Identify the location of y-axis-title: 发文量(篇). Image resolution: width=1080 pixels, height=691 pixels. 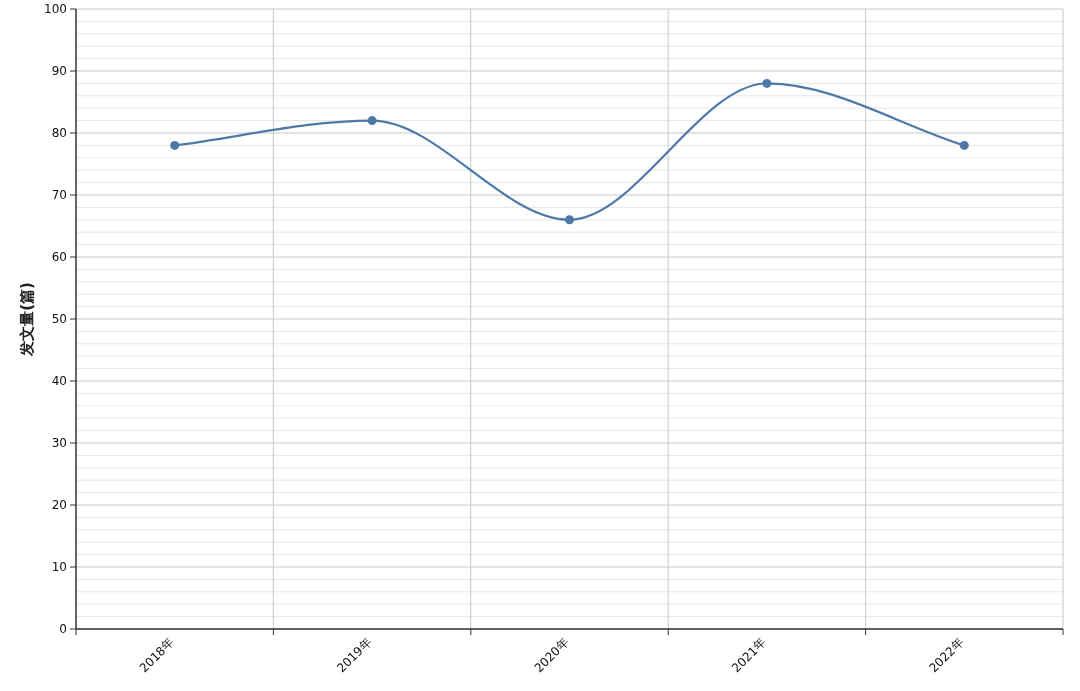
(27, 319).